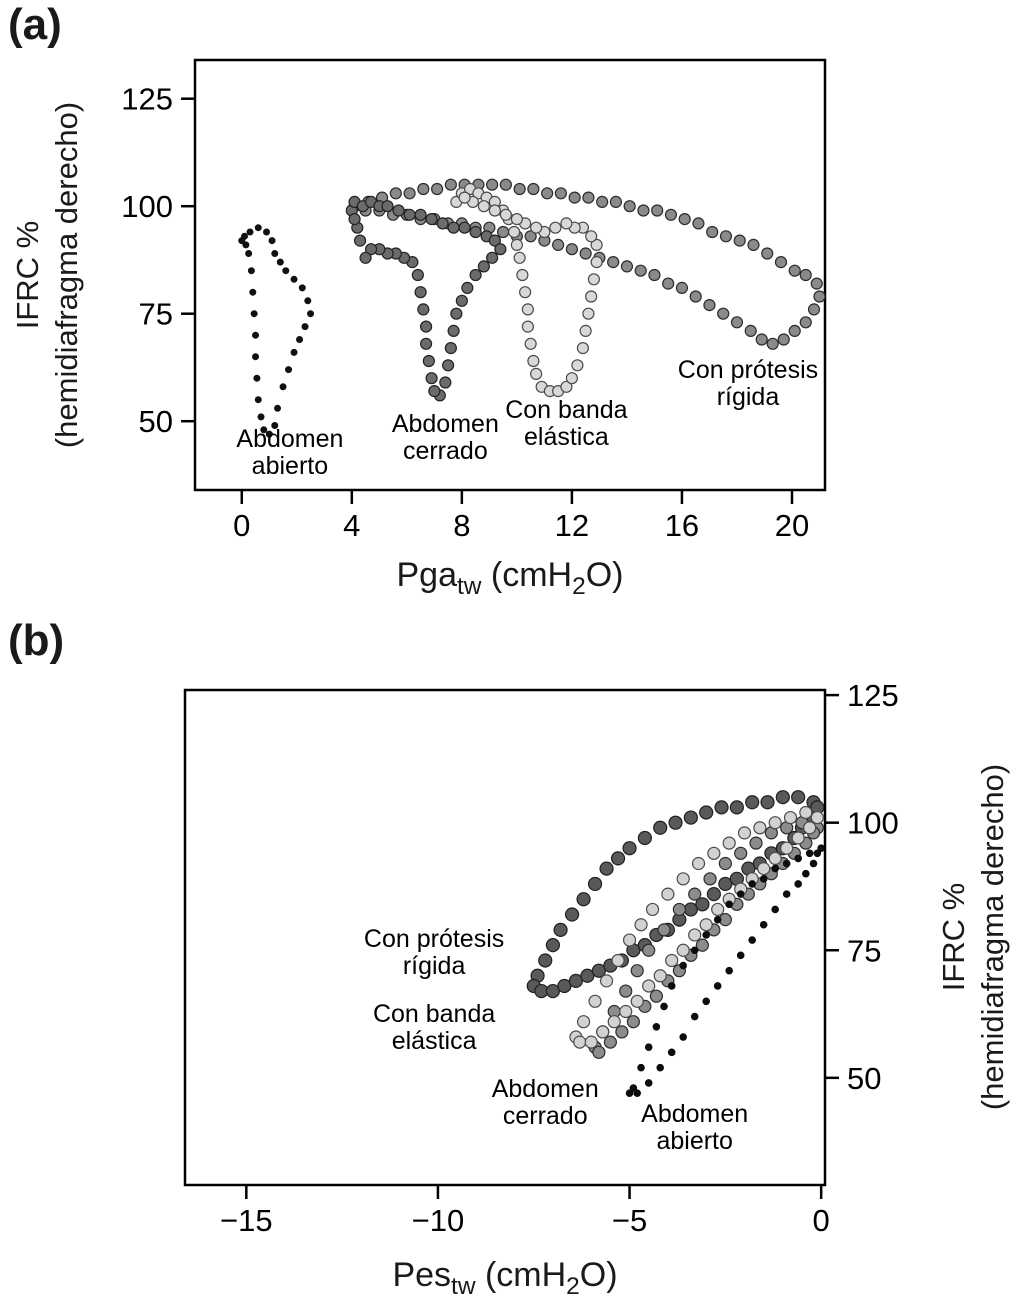 Image resolution: width=1024 pixels, height=1312 pixels. I want to click on series-annotation: Con prótesis rígida, so click(748, 383).